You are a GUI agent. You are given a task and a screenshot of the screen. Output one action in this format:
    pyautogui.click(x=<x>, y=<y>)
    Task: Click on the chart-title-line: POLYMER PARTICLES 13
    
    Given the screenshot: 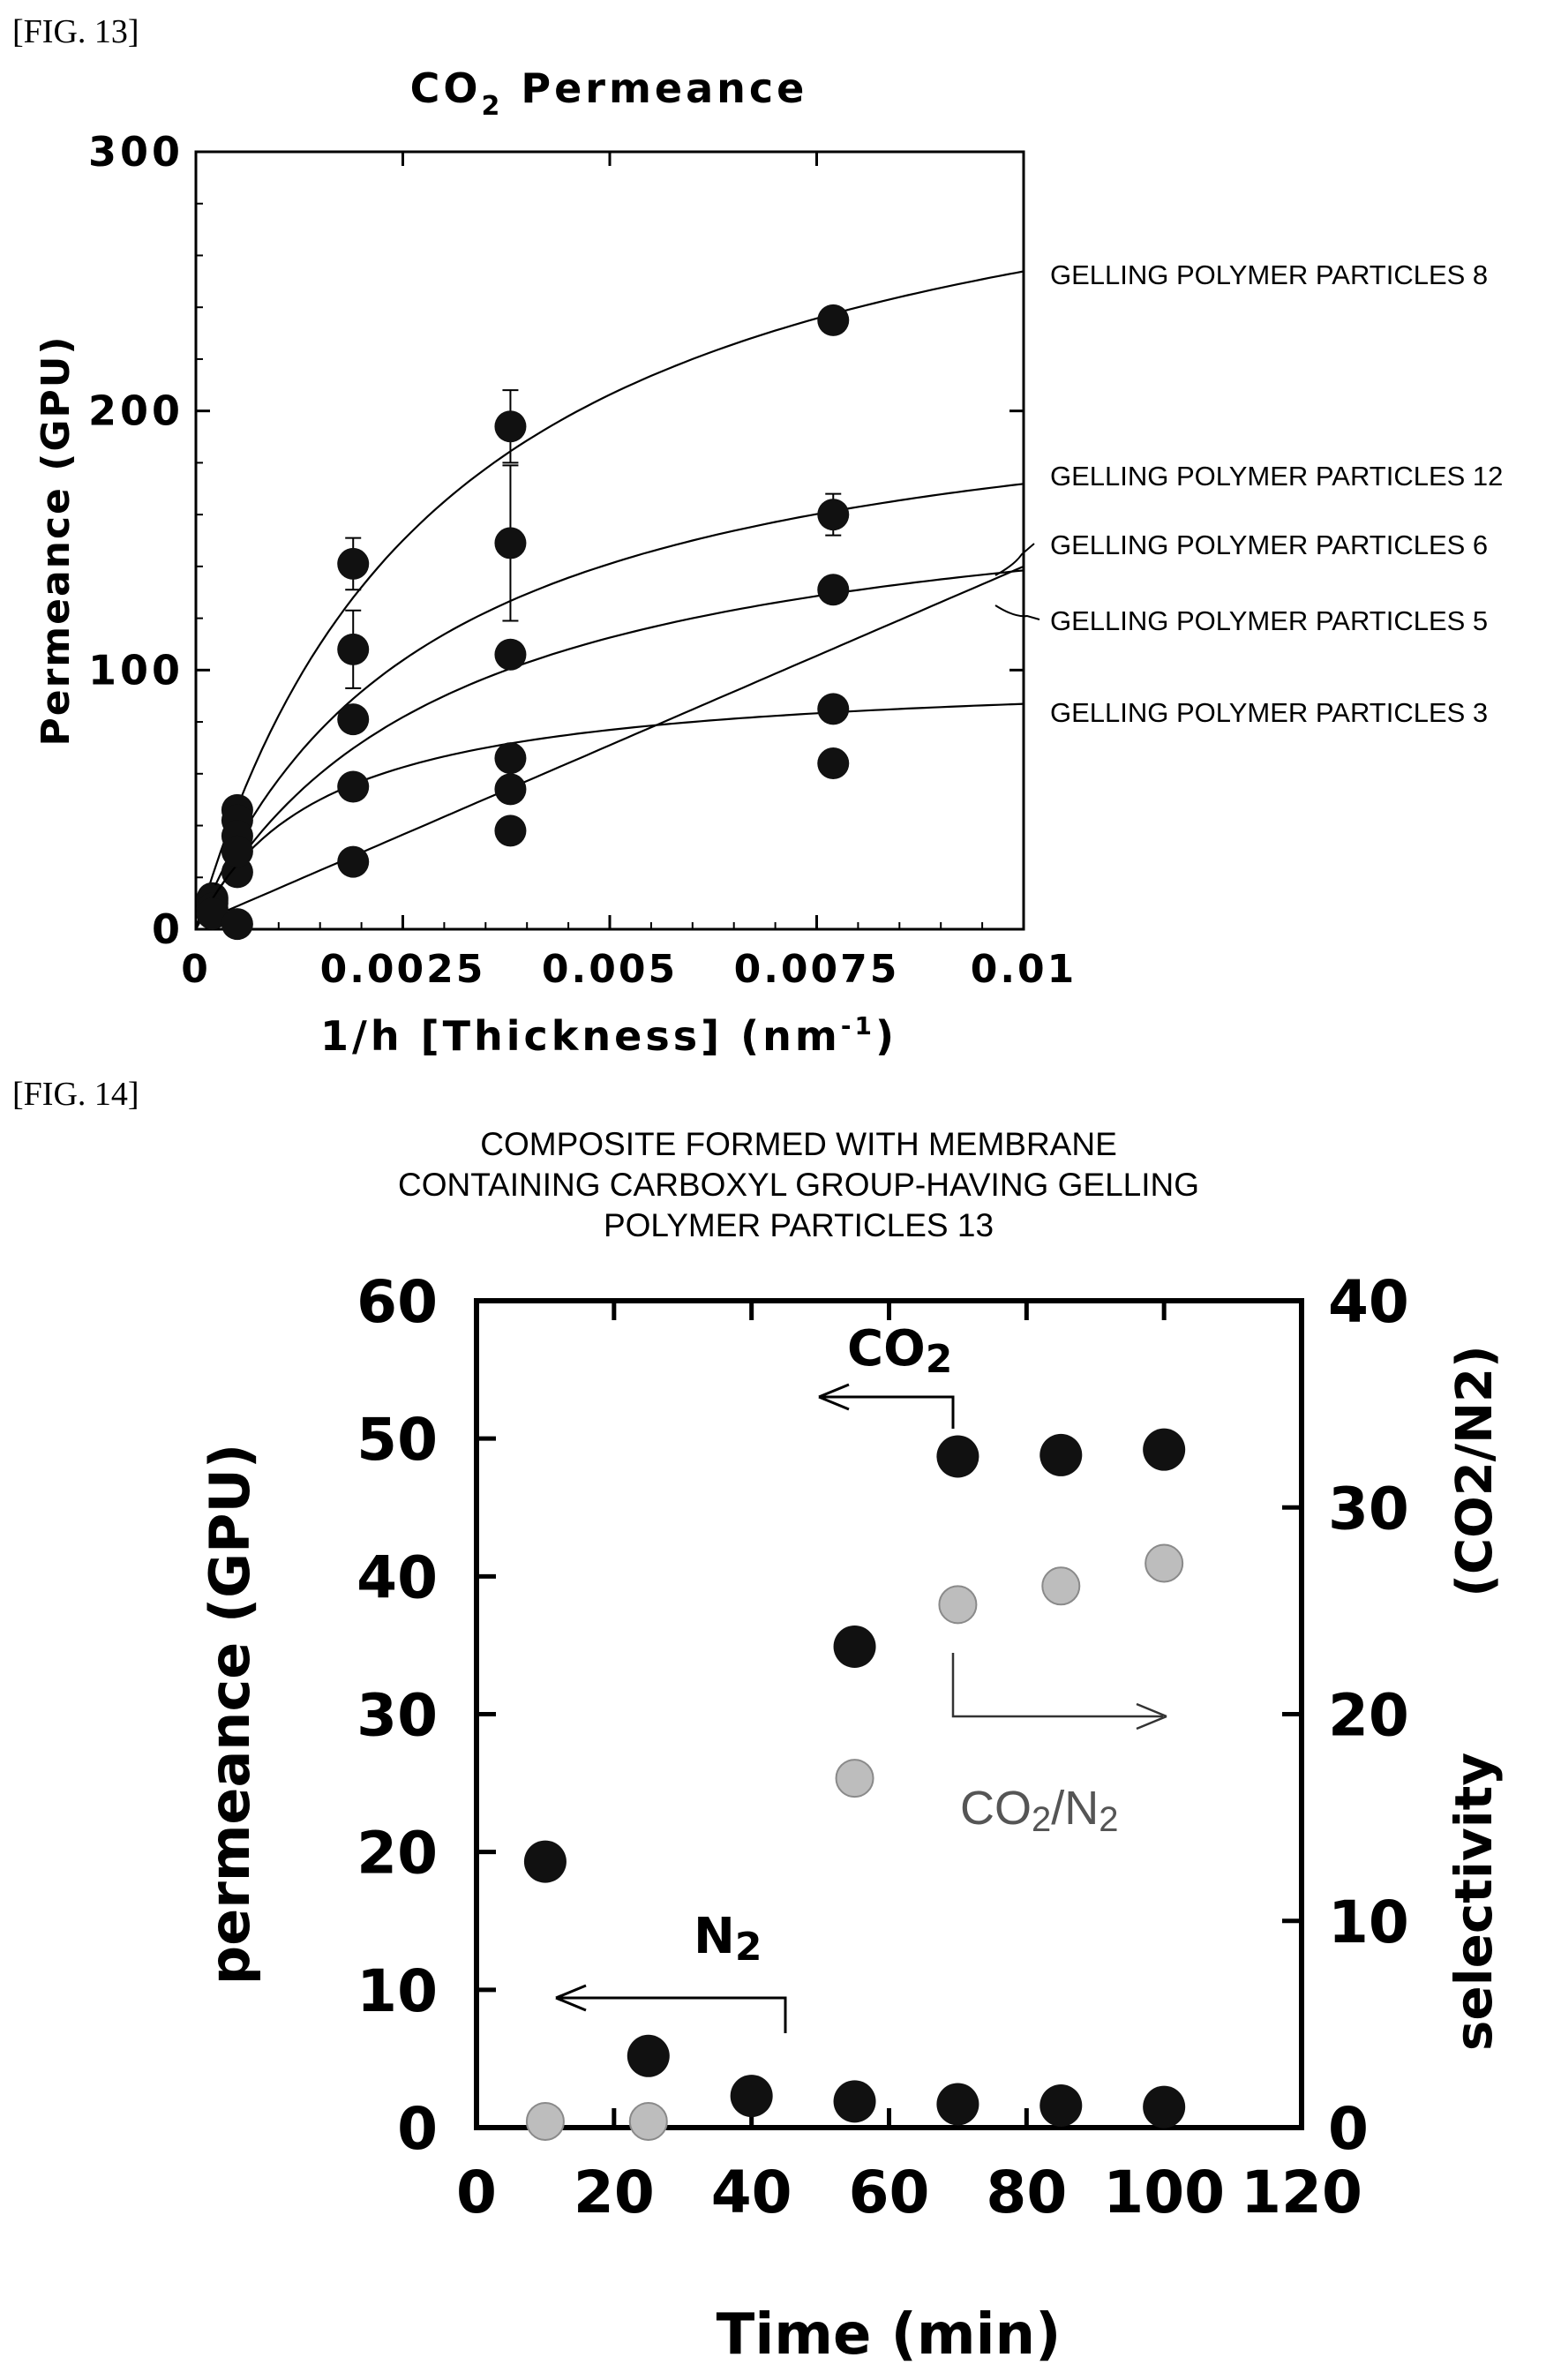 What is the action you would take?
    pyautogui.click(x=799, y=1225)
    